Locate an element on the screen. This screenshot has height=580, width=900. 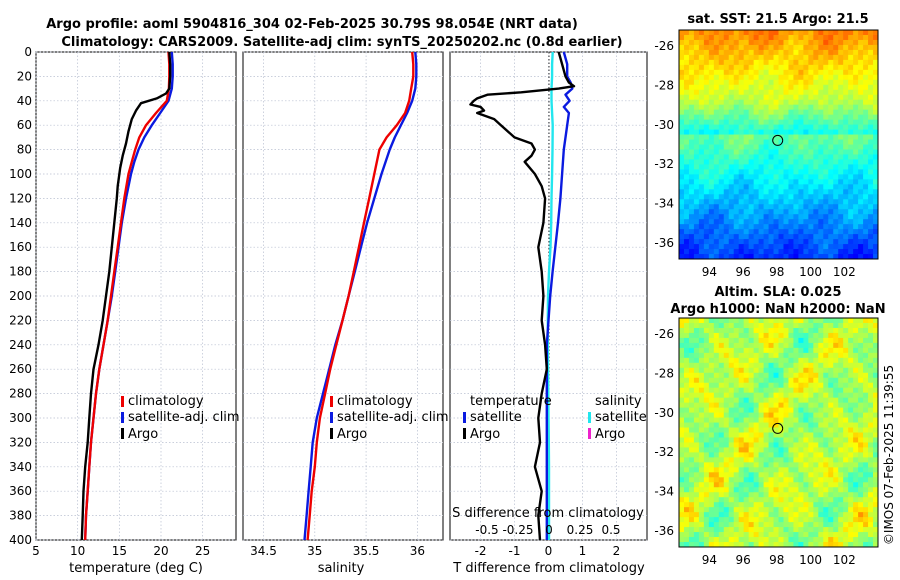
lat-tick--26: -26 is located at coordinates (664, 46).